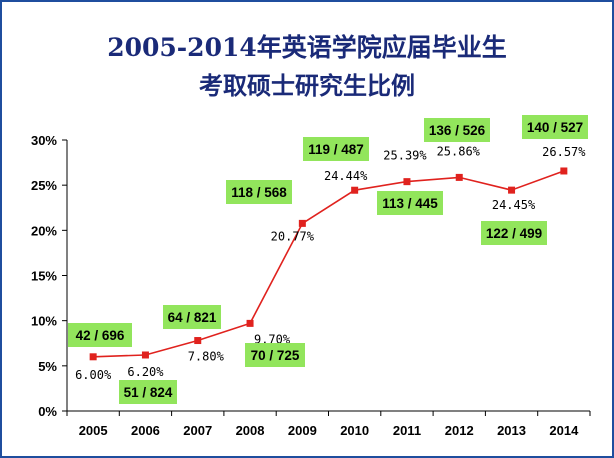  Describe the element at coordinates (405, 156) in the screenshot. I see `data-label: 25.39%` at that location.